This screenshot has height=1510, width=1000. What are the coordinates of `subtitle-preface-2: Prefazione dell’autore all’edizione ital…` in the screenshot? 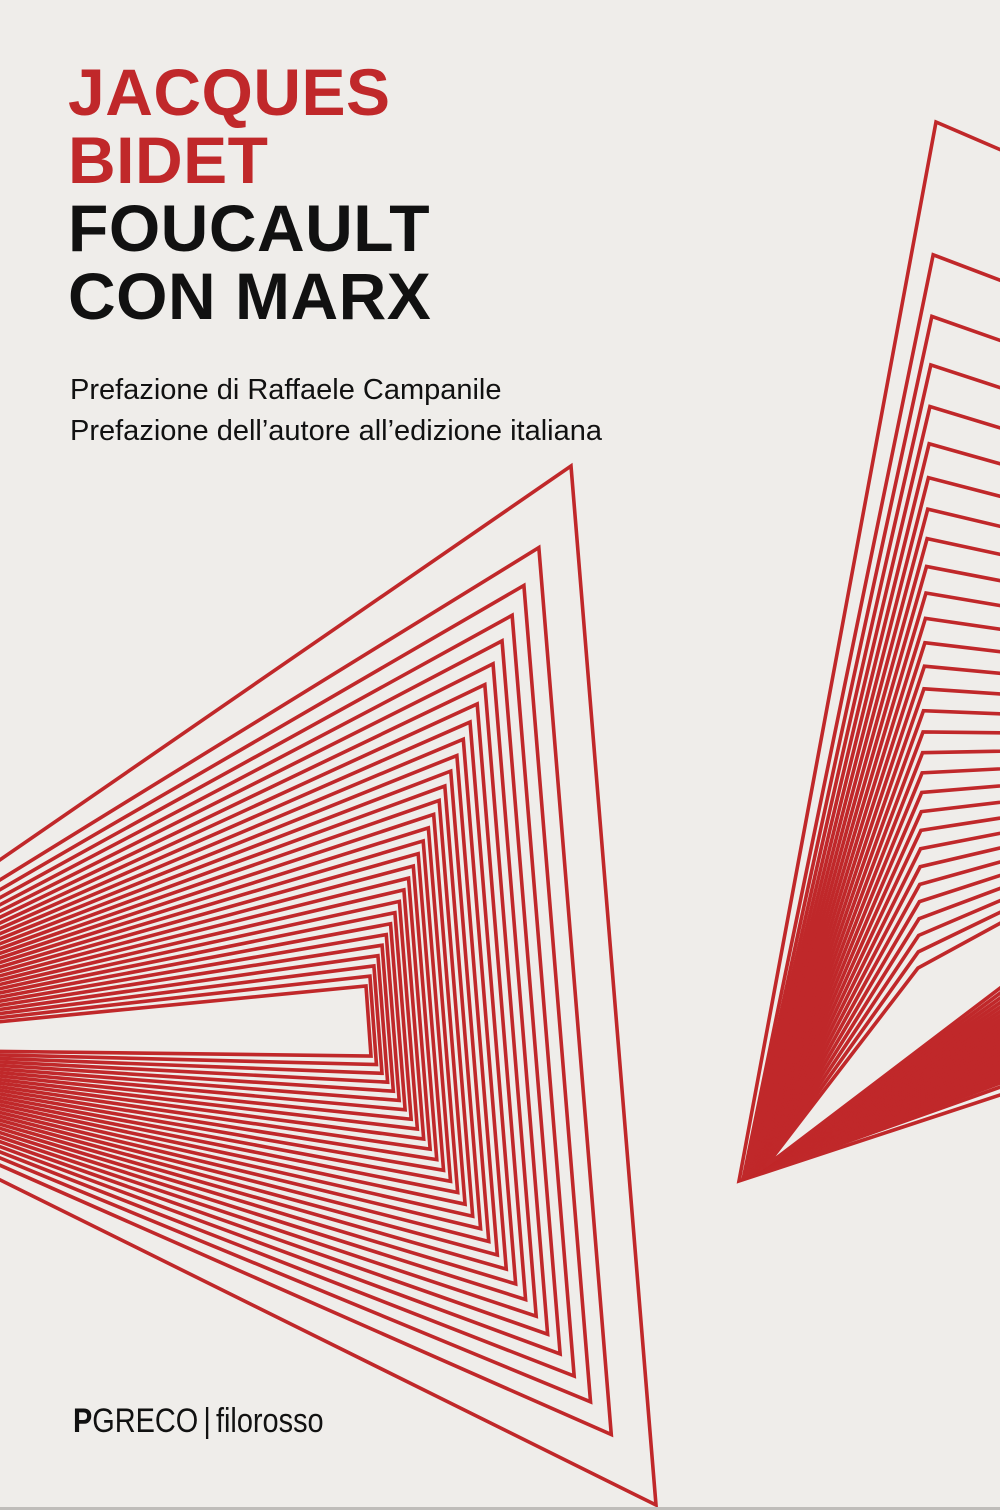 It's located at (336, 431).